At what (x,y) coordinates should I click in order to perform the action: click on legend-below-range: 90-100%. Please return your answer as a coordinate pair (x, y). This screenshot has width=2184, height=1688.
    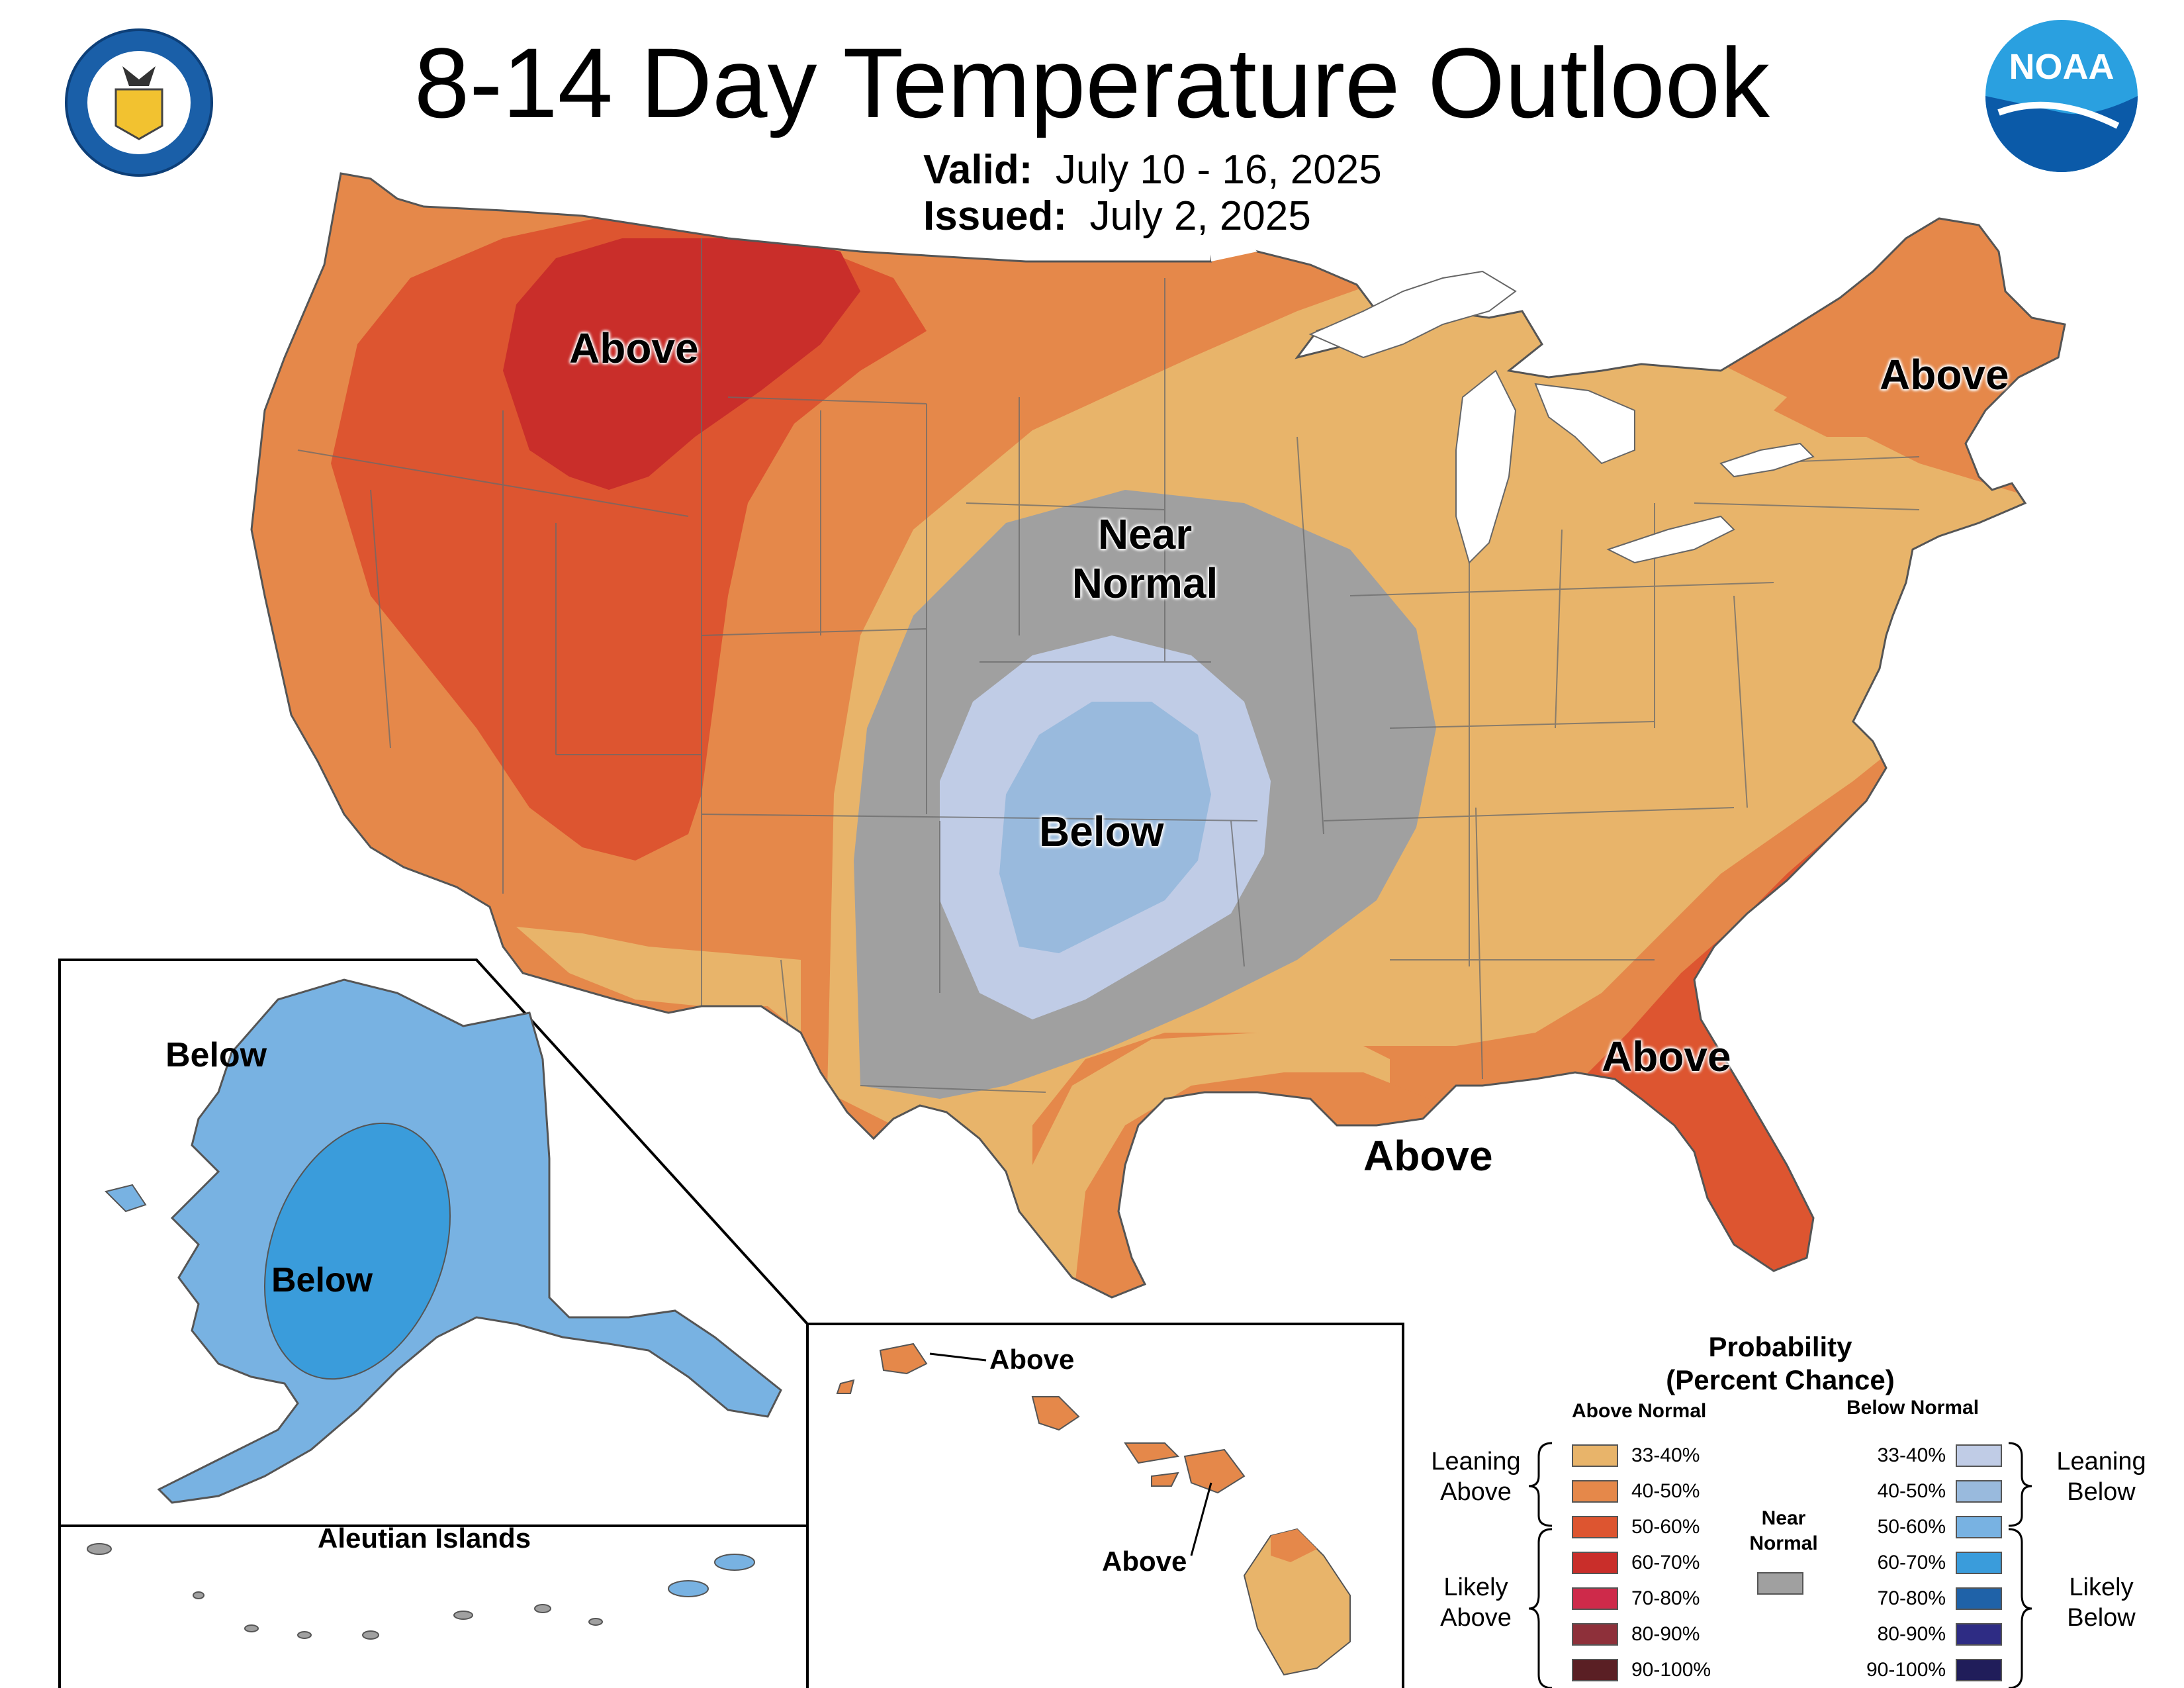
    Looking at the image, I should click on (1906, 1670).